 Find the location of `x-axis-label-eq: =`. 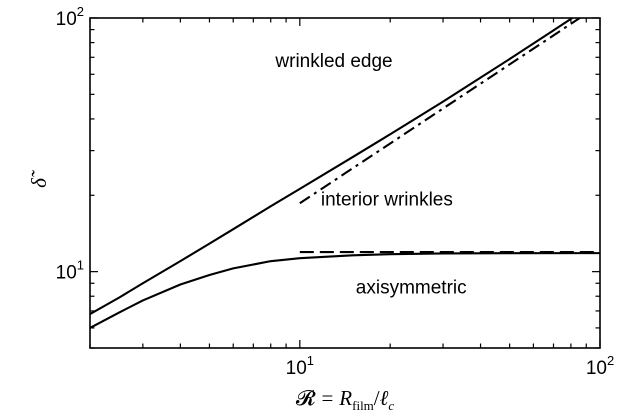

x-axis-label-eq: = is located at coordinates (327, 398).